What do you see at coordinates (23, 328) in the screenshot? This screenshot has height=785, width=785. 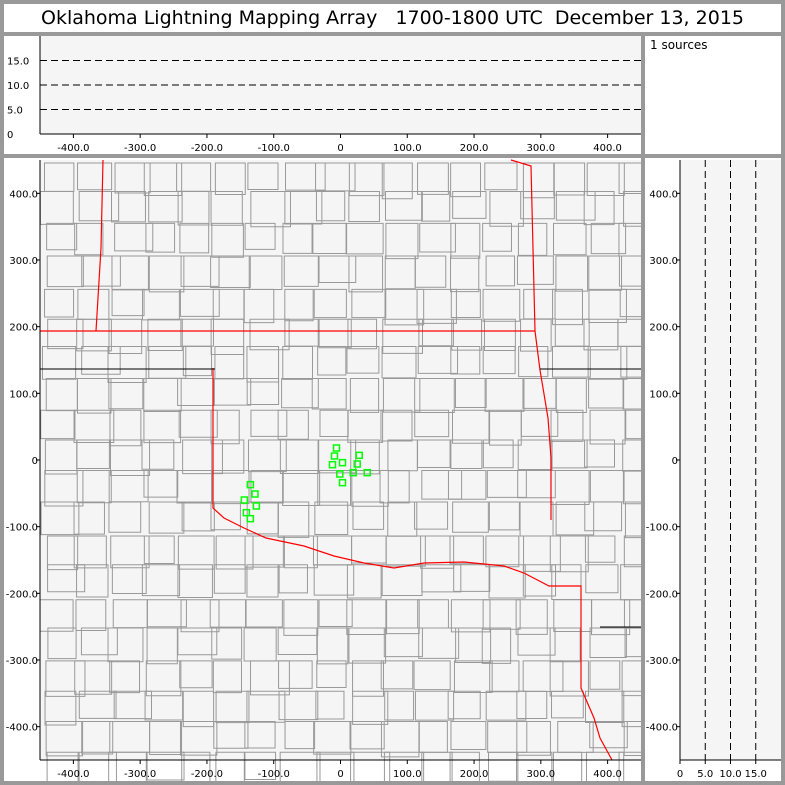 I see `y-tick-label: 200.0` at bounding box center [23, 328].